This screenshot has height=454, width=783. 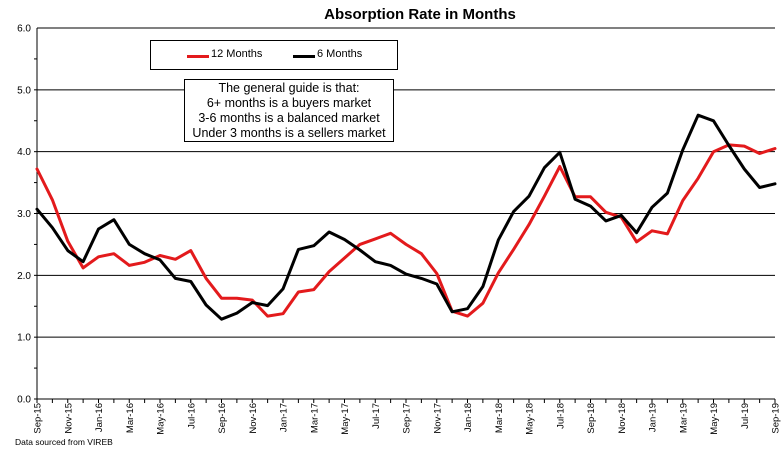 What do you see at coordinates (622, 418) in the screenshot?
I see `x-tick-label: Nov-18` at bounding box center [622, 418].